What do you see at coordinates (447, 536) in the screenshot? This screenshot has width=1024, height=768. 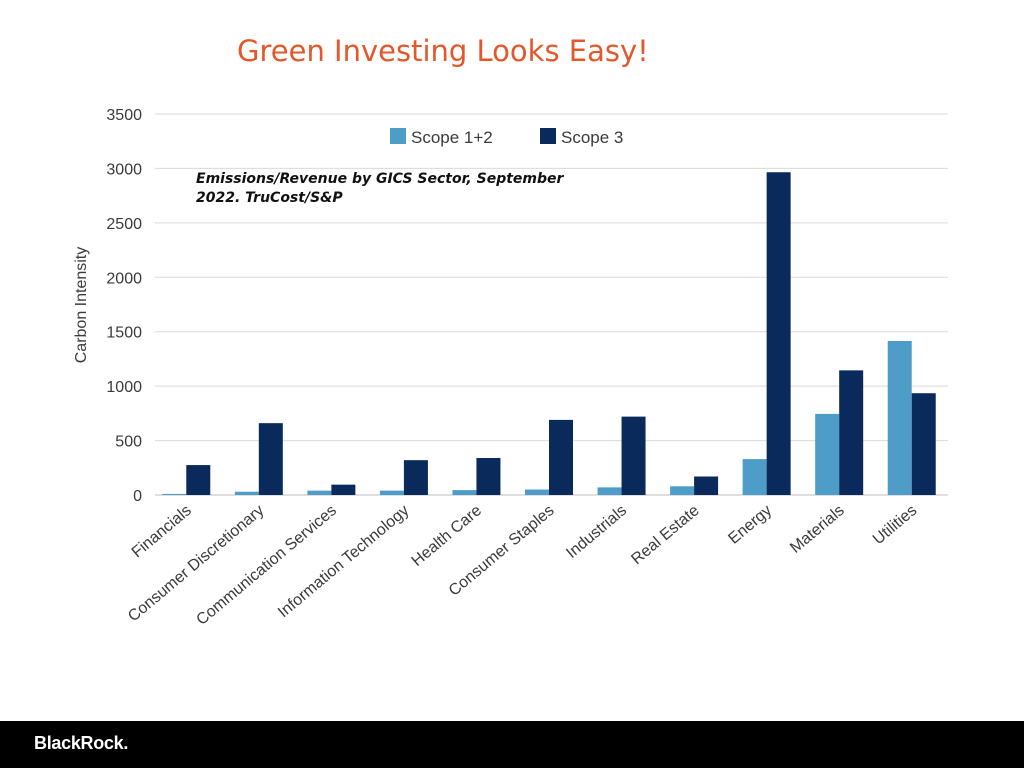 I see `x-category-label: Health Care` at bounding box center [447, 536].